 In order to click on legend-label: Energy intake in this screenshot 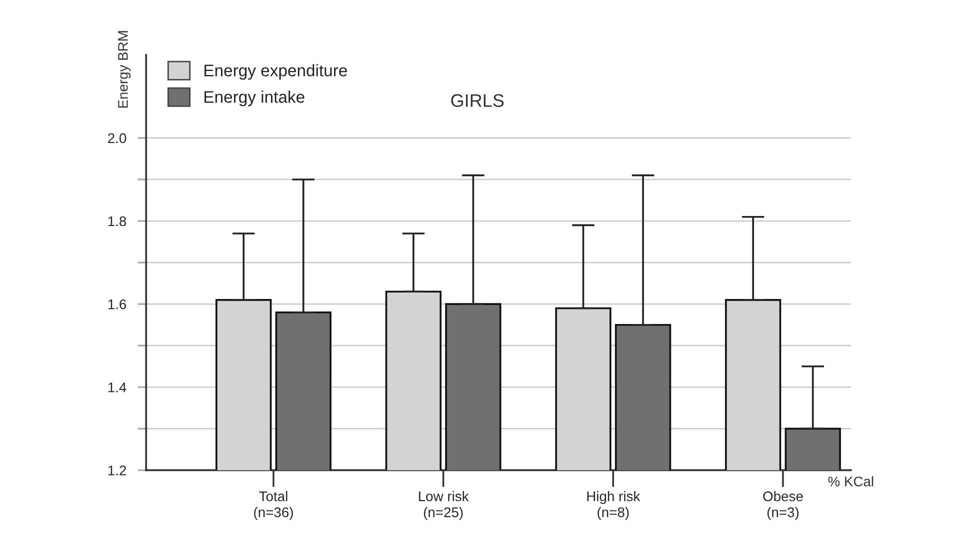, I will do `click(254, 98)`.